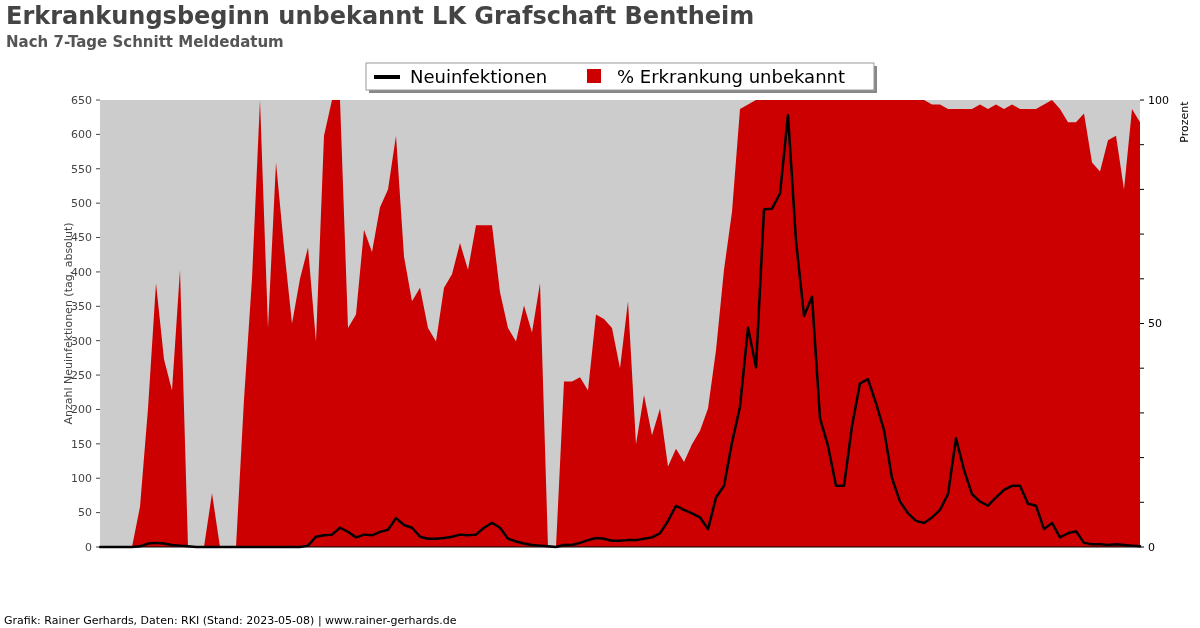 The image size is (1200, 628). What do you see at coordinates (1184, 121) in the screenshot?
I see `y2-axis-title: Prozent` at bounding box center [1184, 121].